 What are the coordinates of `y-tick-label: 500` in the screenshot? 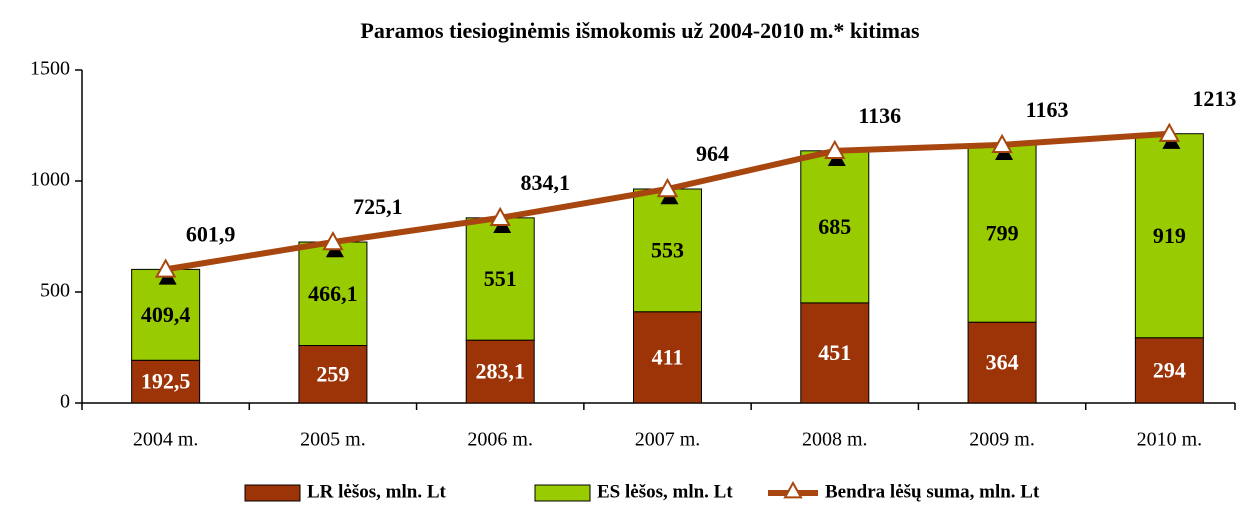 It's located at (55, 291).